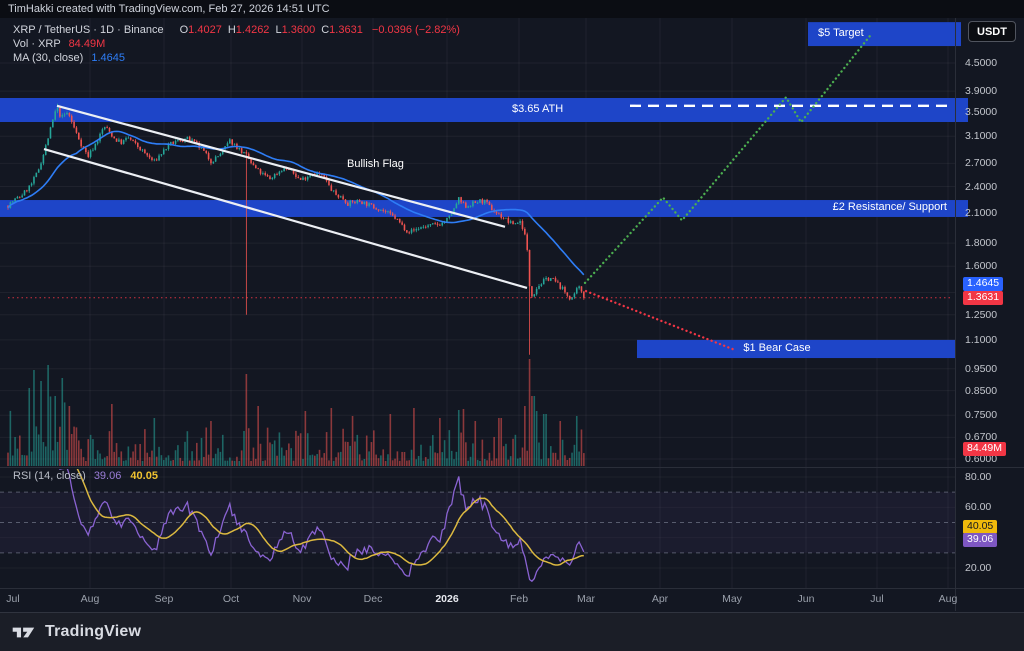 This screenshot has width=1024, height=651. What do you see at coordinates (373, 599) in the screenshot?
I see `time-axis-label: Dec` at bounding box center [373, 599].